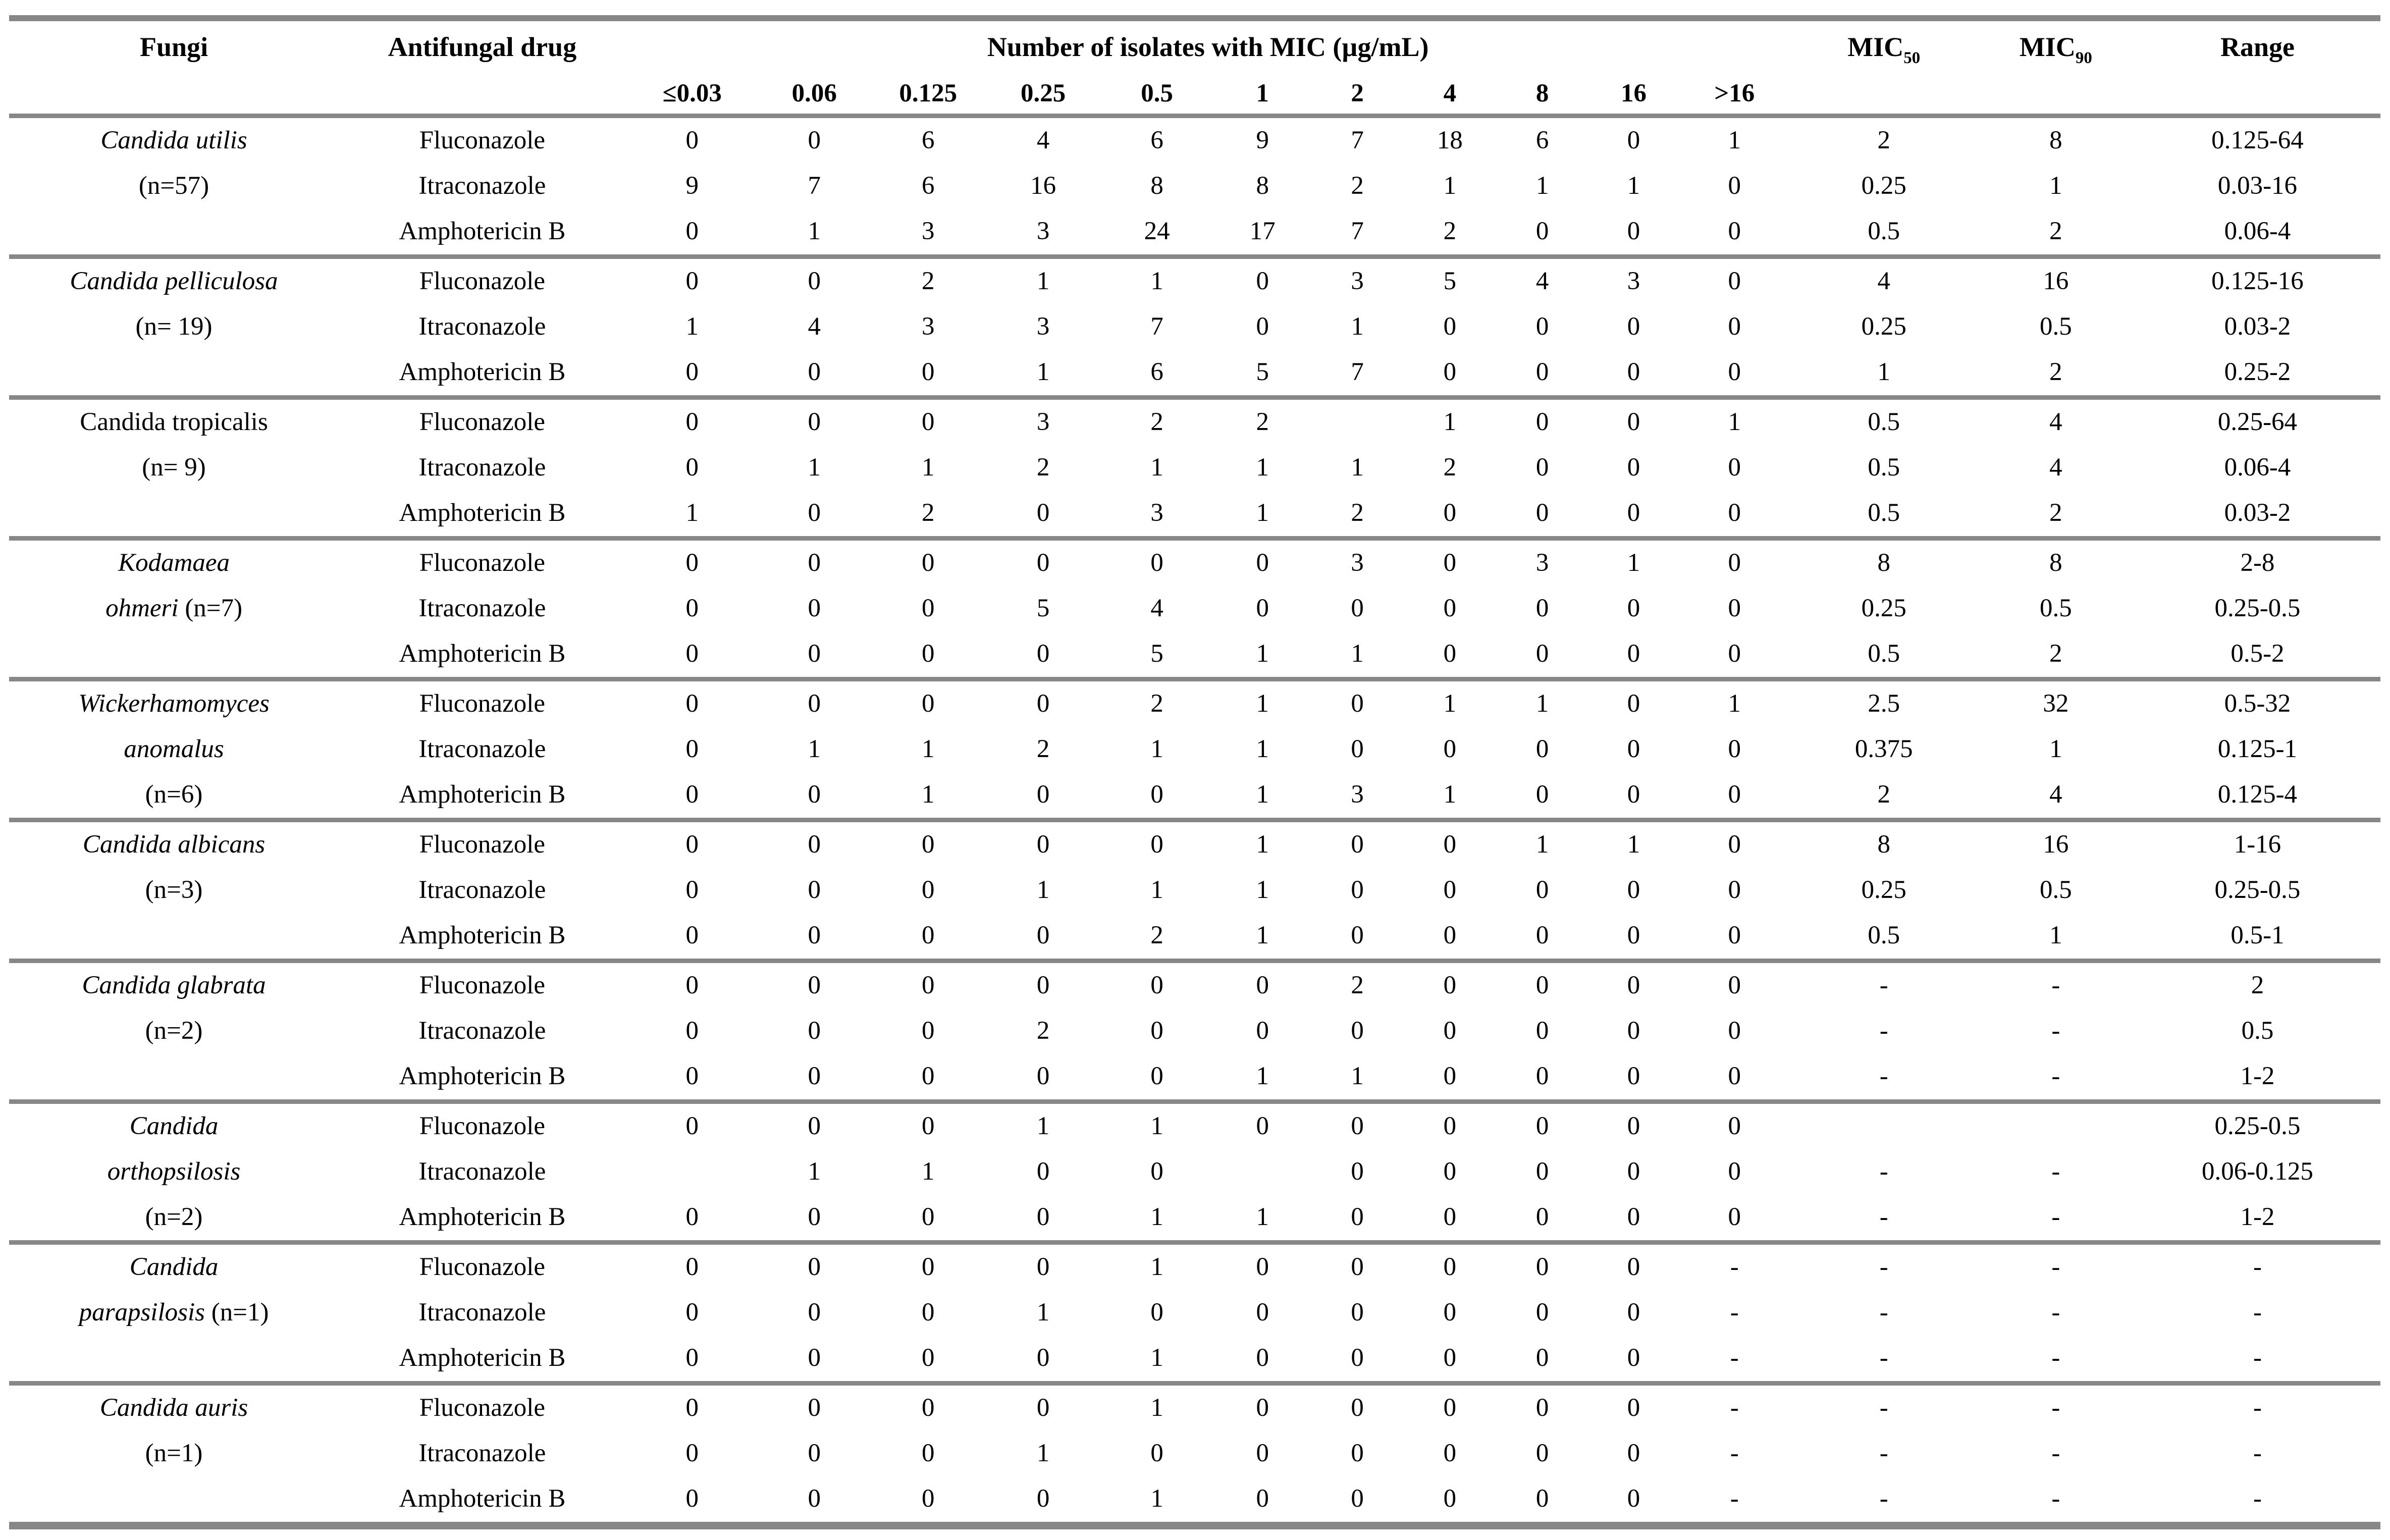 The height and width of the screenshot is (1540, 2390). I want to click on sample-count-text: (n=7), so click(210, 608).